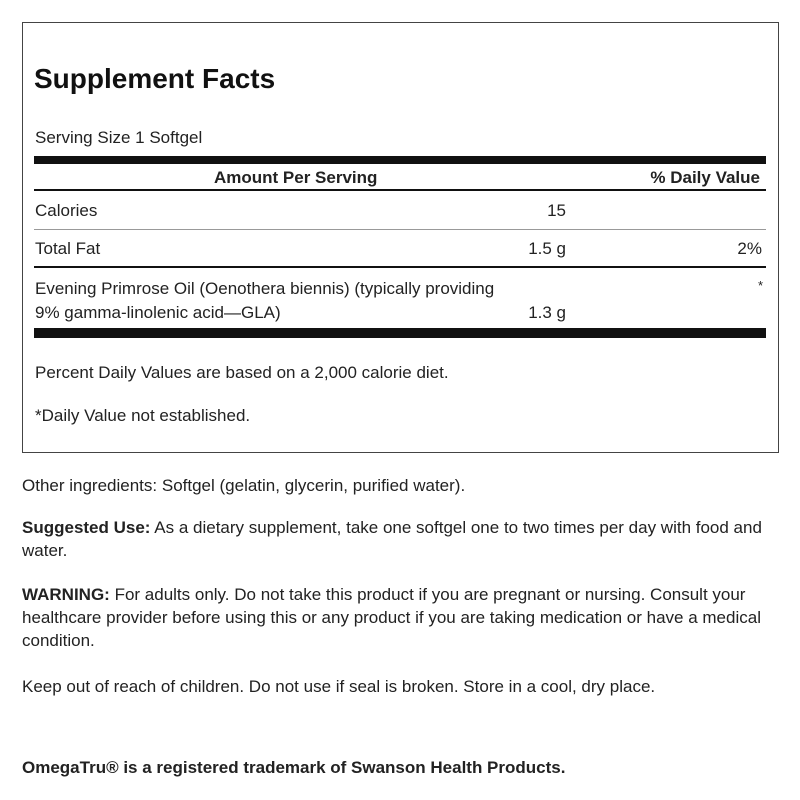 The image size is (800, 800). I want to click on row-name: Total Fat, so click(68, 248).